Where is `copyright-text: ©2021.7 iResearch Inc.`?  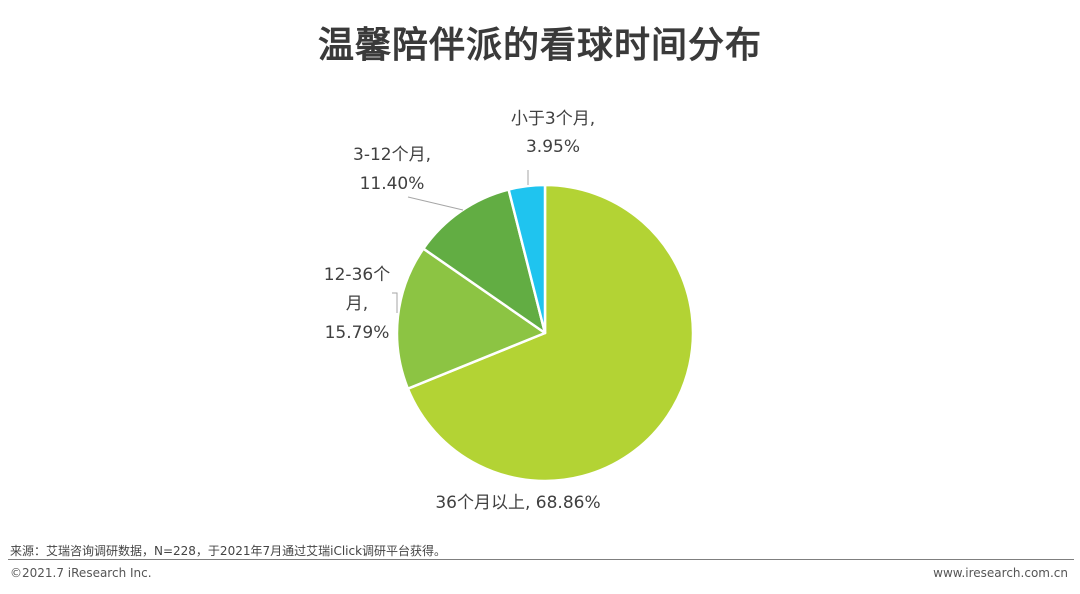 copyright-text: ©2021.7 iResearch Inc. is located at coordinates (81, 573).